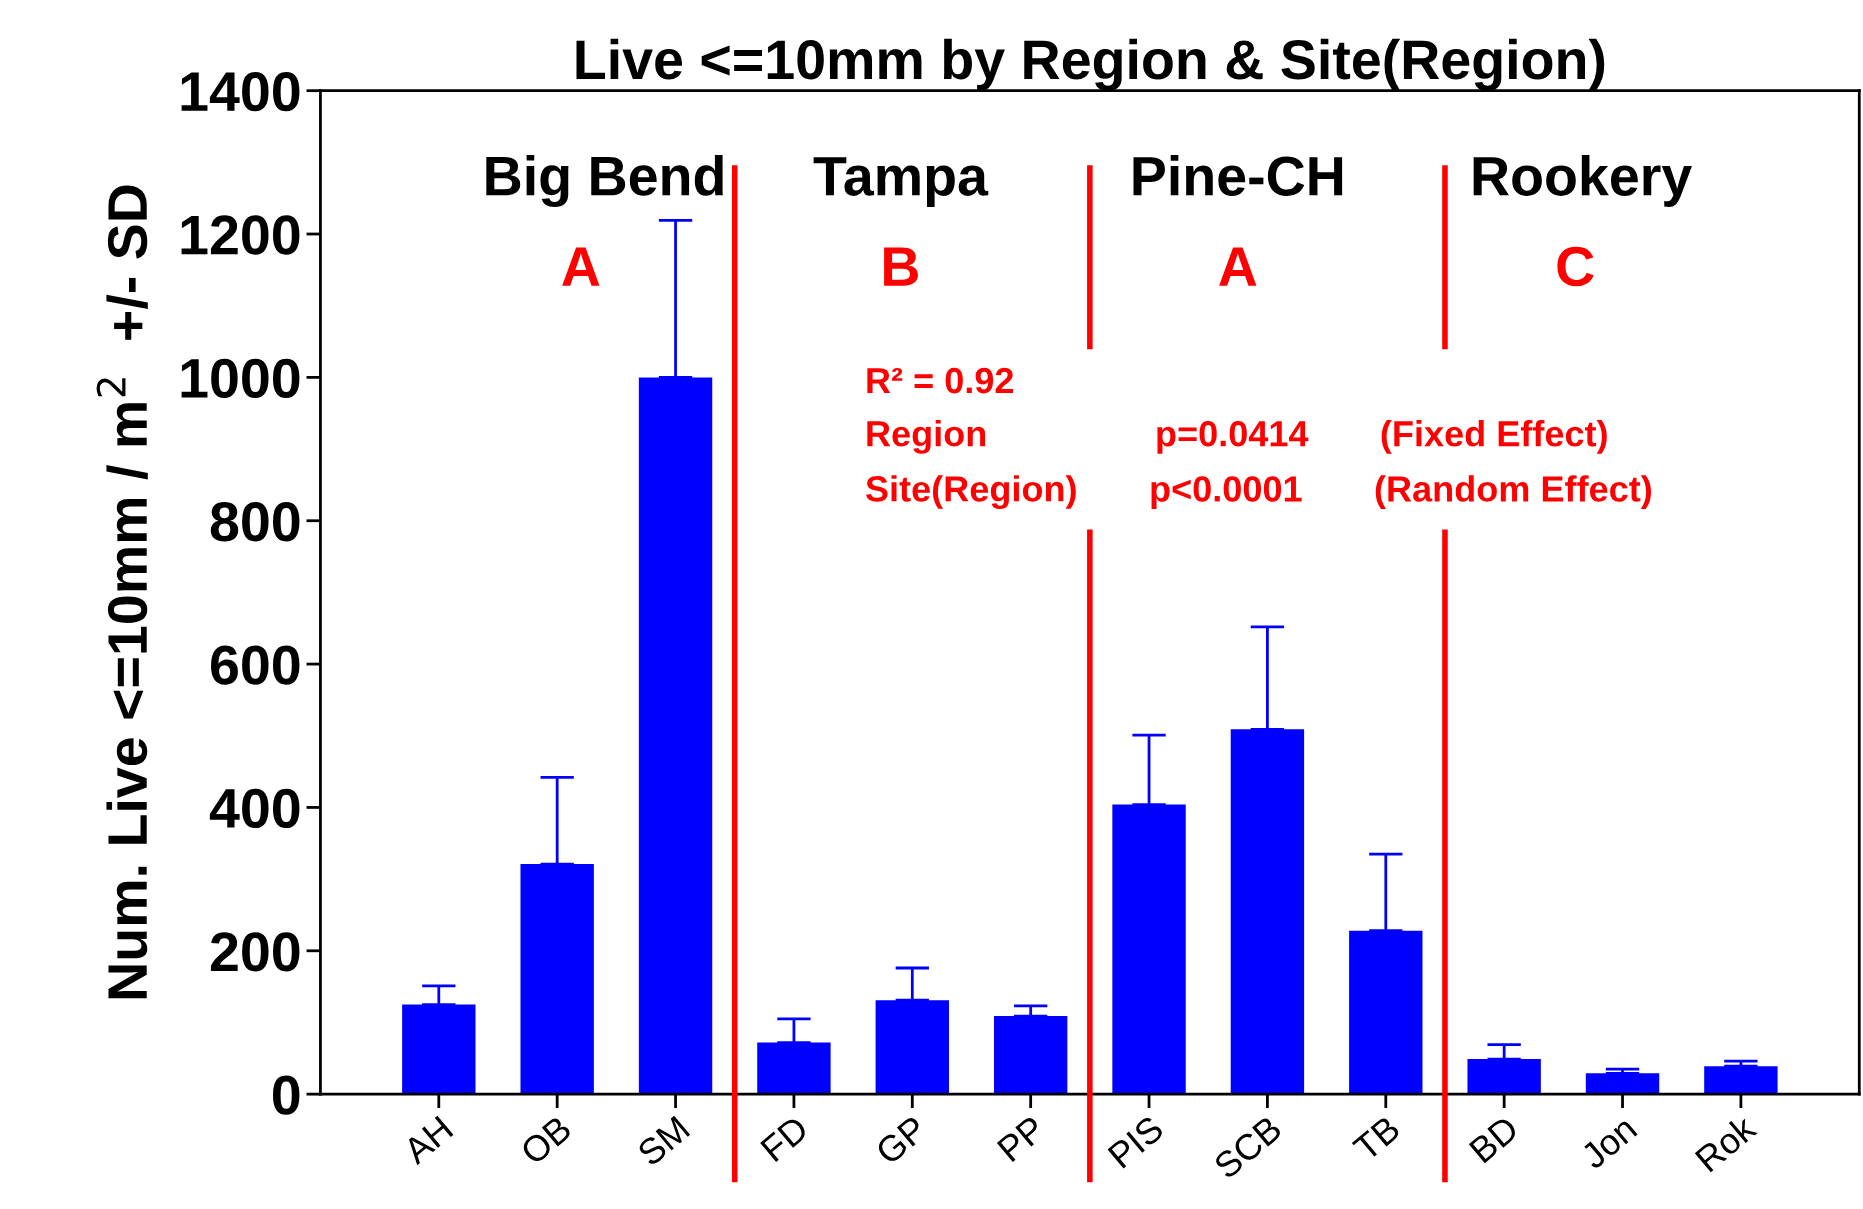  Describe the element at coordinates (1575, 266) in the screenshot. I see `annotation: C` at that location.